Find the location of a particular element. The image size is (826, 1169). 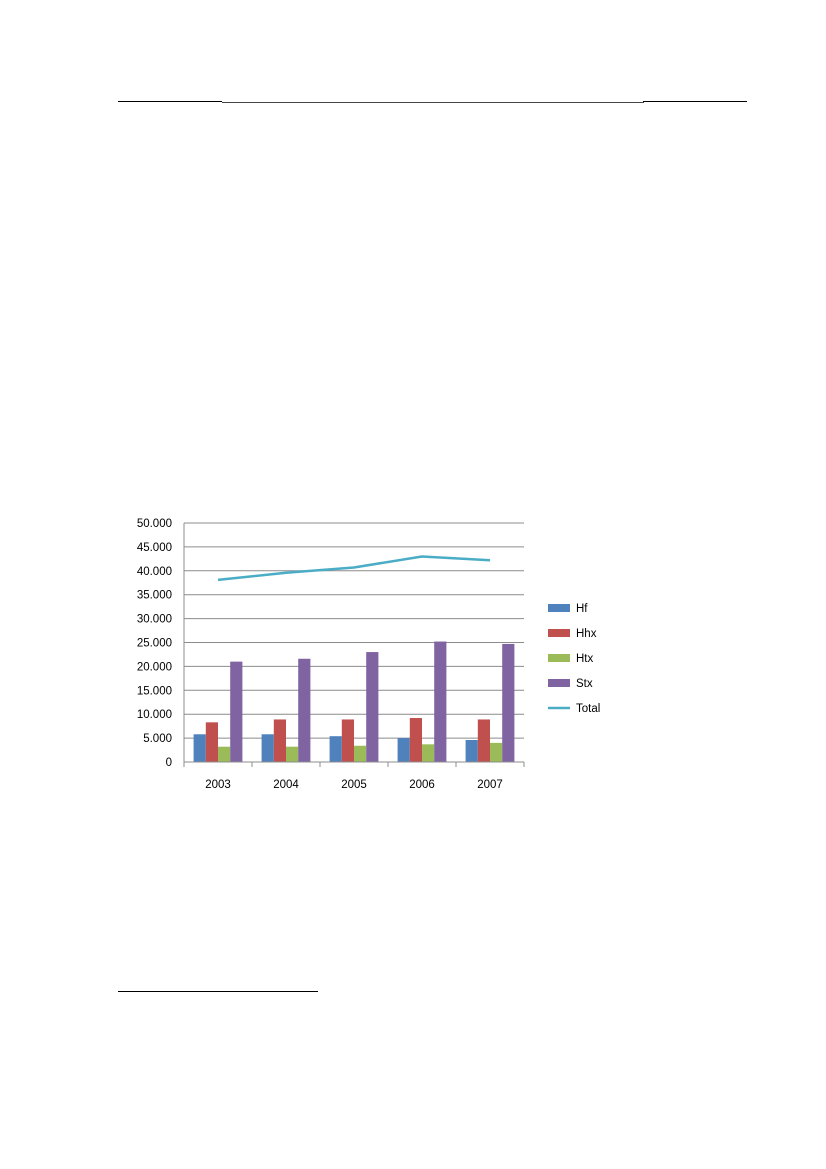

x-tick-label: 2005 is located at coordinates (354, 785).